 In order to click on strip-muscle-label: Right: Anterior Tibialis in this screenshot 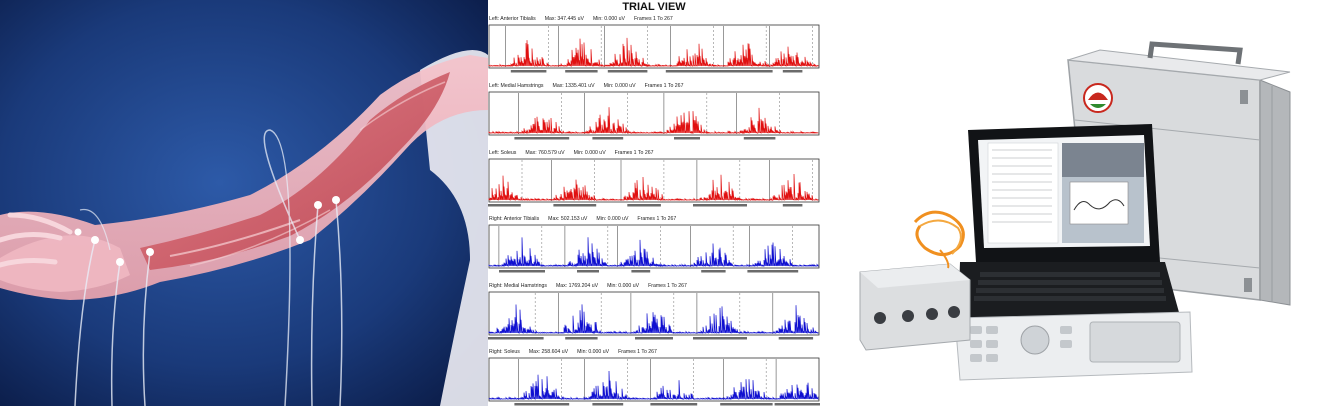, I will do `click(514, 219)`.